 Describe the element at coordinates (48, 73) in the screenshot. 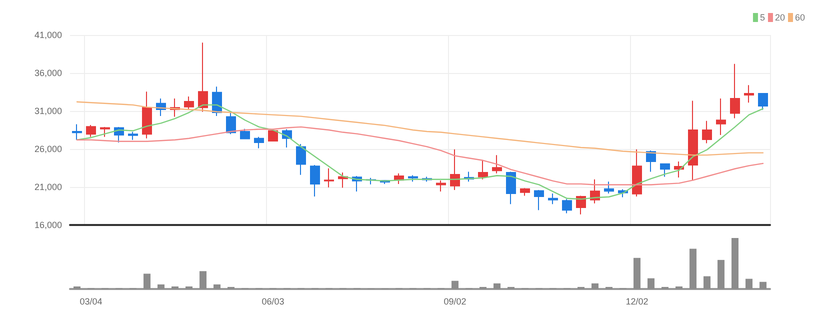

I see `y-tick-label: 36,000` at that location.